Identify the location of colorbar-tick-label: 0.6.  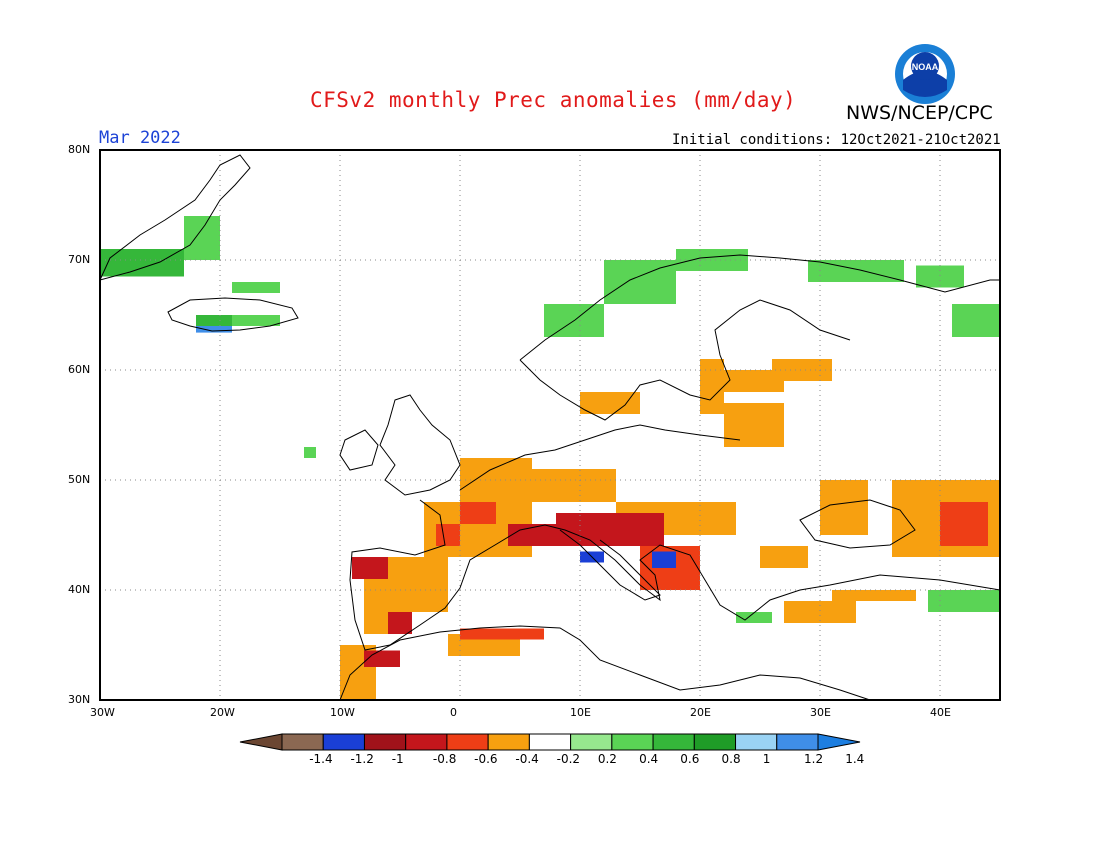
(690, 759).